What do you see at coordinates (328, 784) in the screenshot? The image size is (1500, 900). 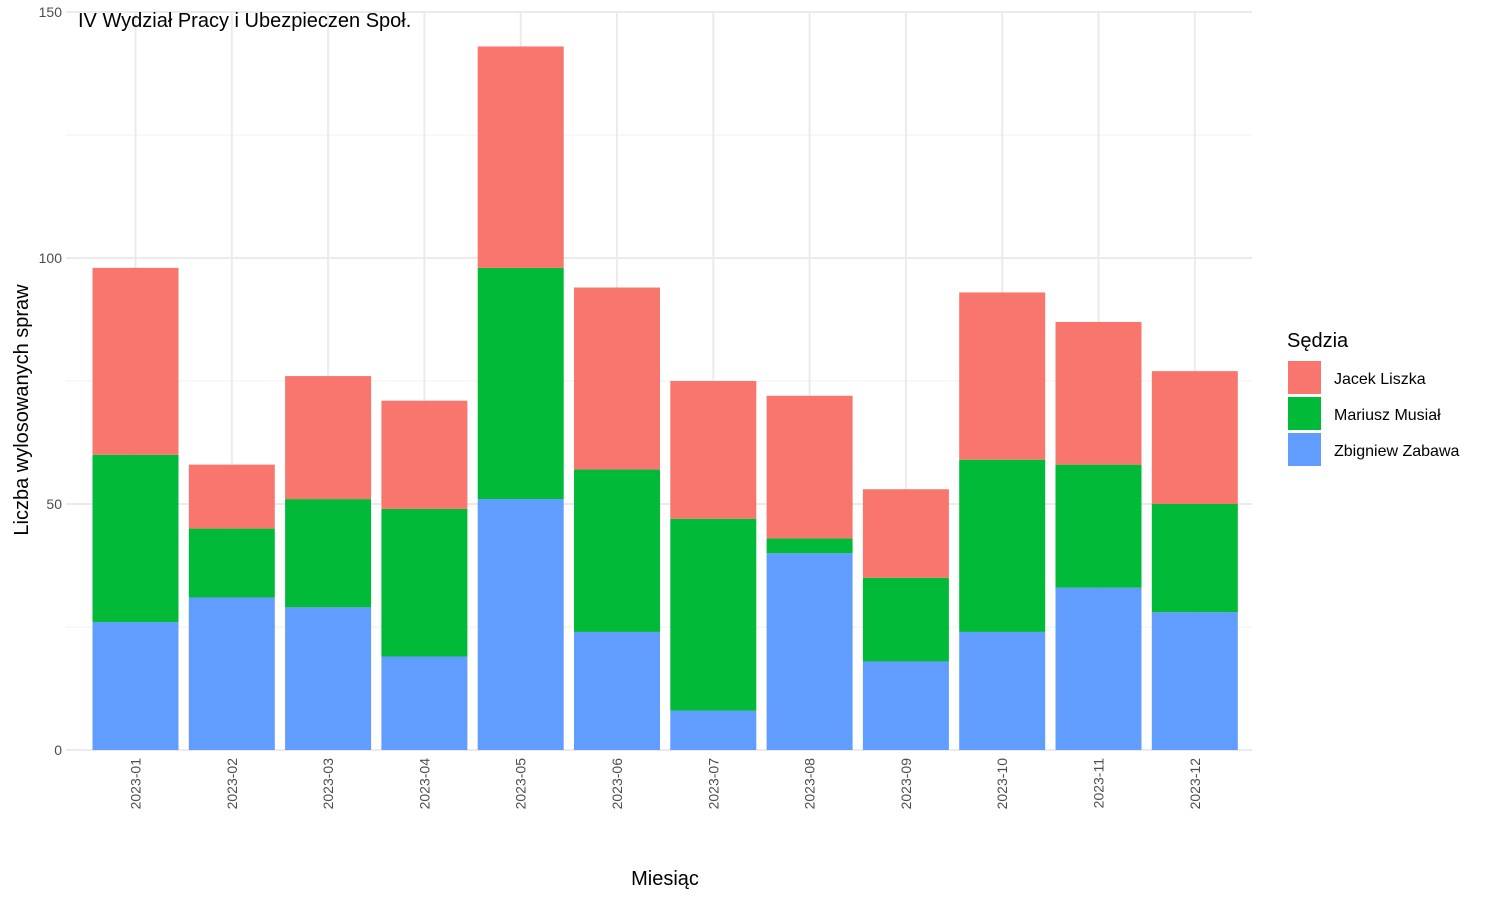 I see `x-tick-label: 2023-03` at bounding box center [328, 784].